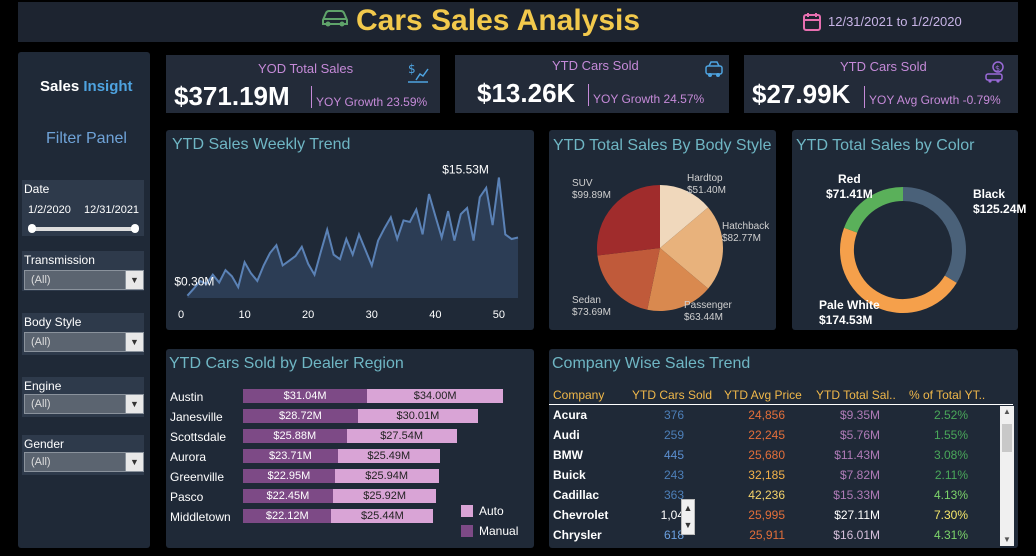 This screenshot has width=1036, height=556. What do you see at coordinates (874, 210) in the screenshot?
I see `donut-arc-red` at bounding box center [874, 210].